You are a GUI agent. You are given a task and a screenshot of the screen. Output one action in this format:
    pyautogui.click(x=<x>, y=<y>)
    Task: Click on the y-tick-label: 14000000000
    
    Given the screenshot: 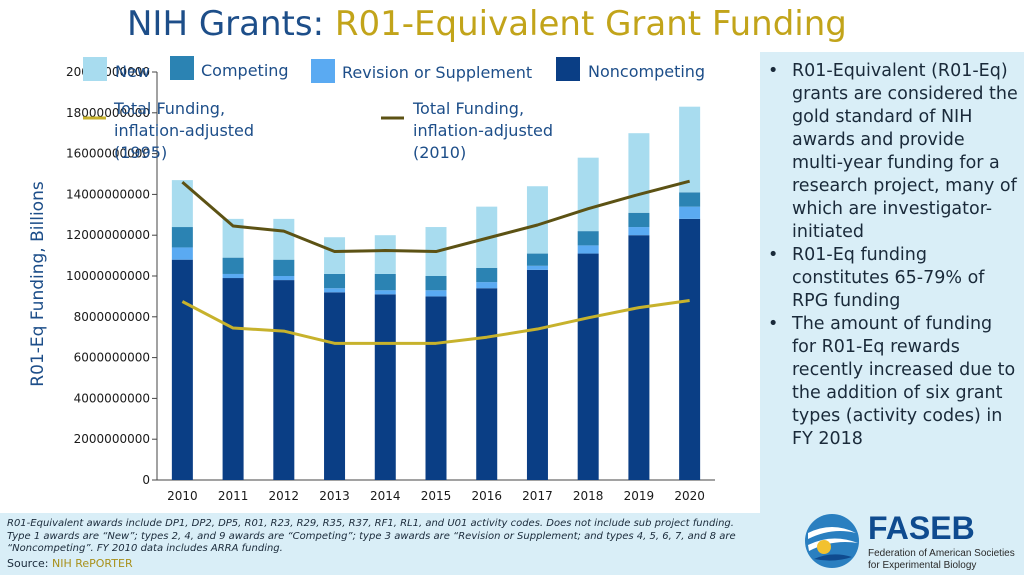 What is the action you would take?
    pyautogui.click(x=108, y=194)
    